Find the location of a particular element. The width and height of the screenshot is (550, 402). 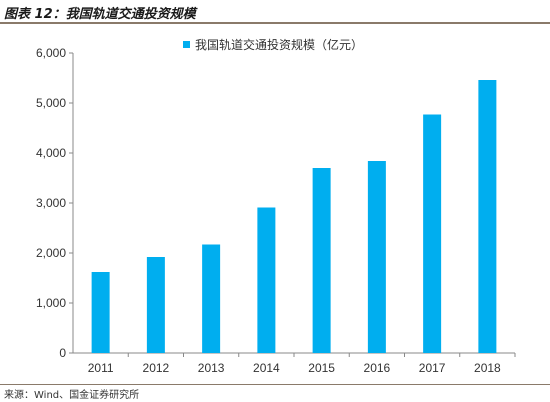

x-tick-label: 2013 is located at coordinates (211, 368).